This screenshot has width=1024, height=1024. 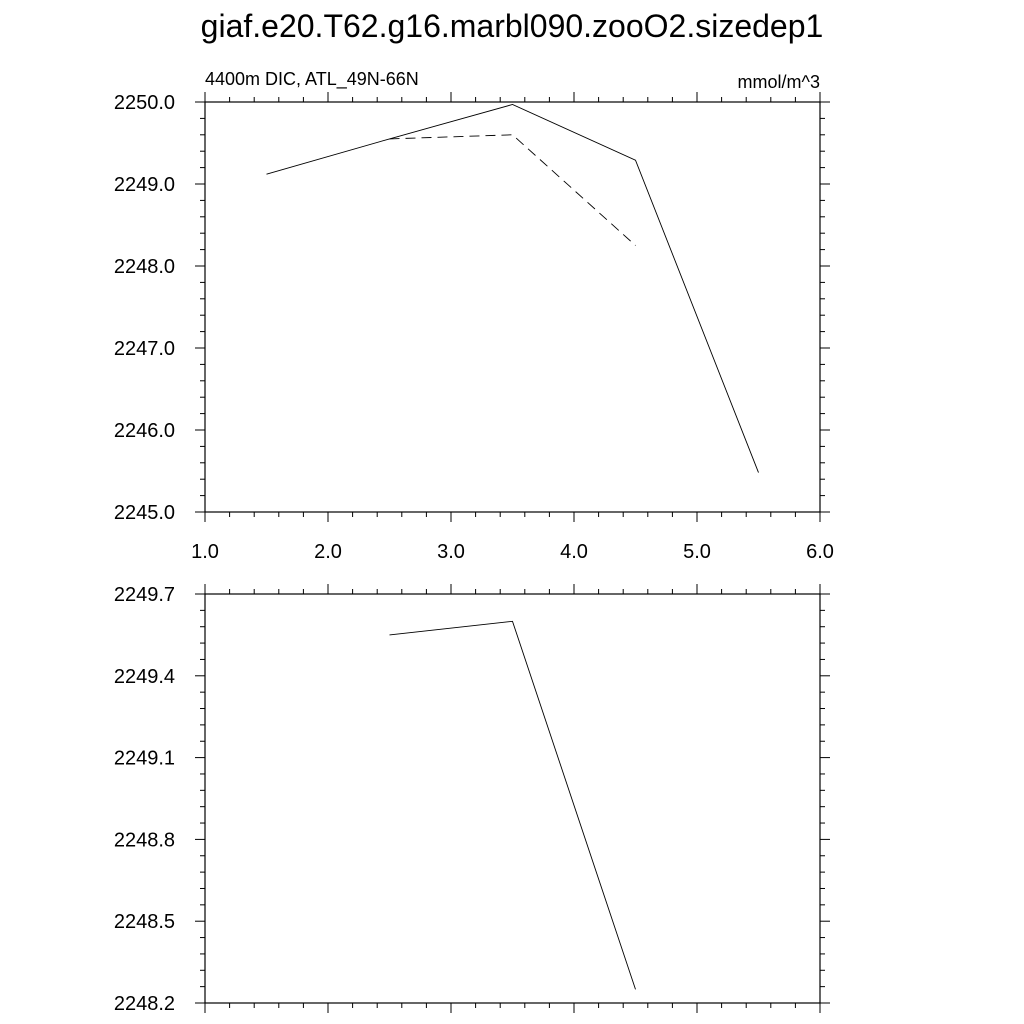 I want to click on x-tick-label: 3.0, so click(x=451, y=552).